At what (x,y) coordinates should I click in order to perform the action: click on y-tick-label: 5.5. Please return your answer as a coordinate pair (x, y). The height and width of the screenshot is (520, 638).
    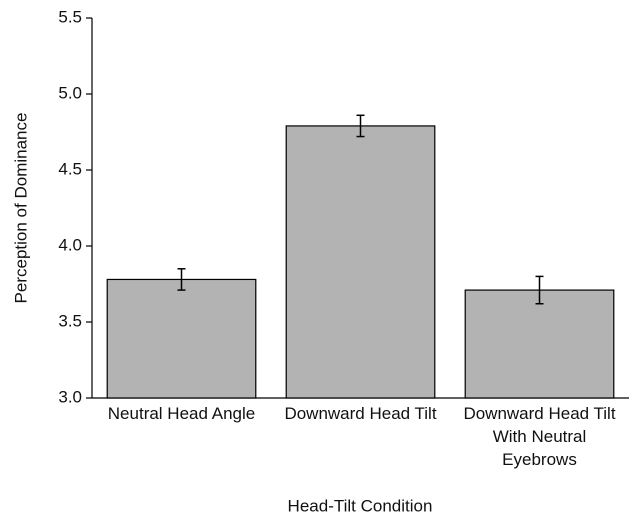
    Looking at the image, I should click on (70, 16).